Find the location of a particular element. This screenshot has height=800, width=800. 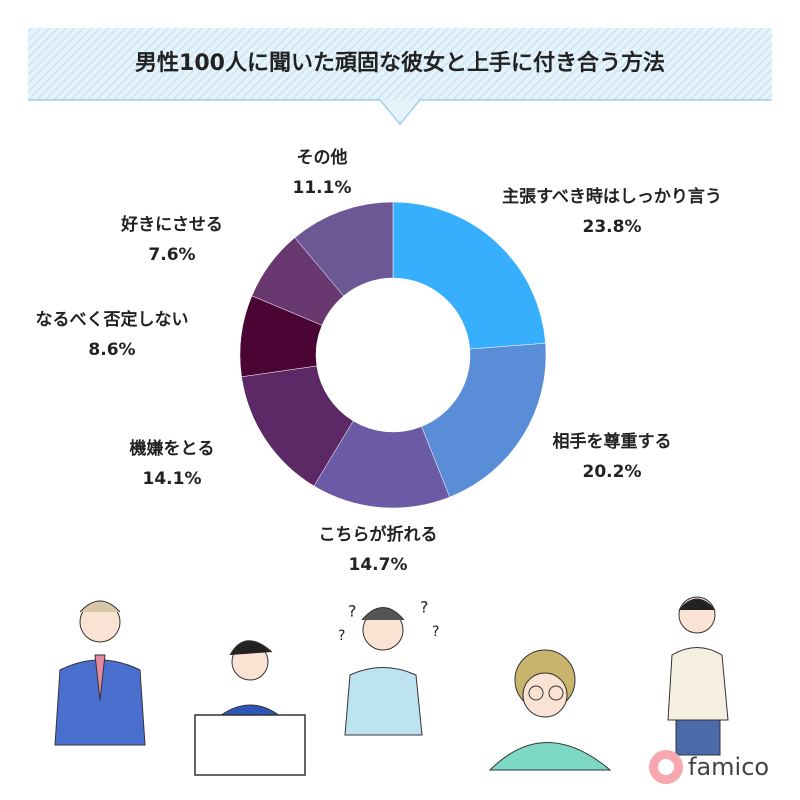

slice-label: 好きにさせる is located at coordinates (171, 224).